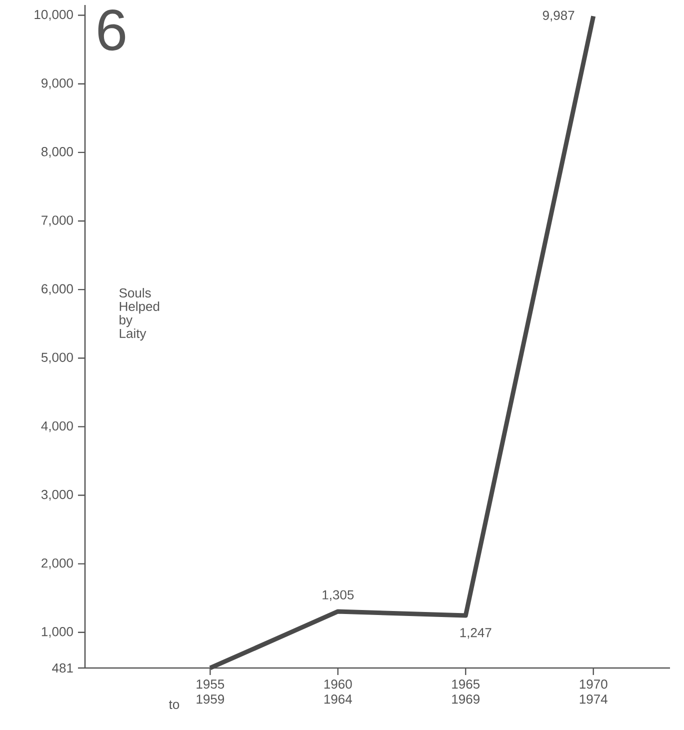 The height and width of the screenshot is (730, 684). What do you see at coordinates (558, 16) in the screenshot?
I see `data-label: 9,987` at bounding box center [558, 16].